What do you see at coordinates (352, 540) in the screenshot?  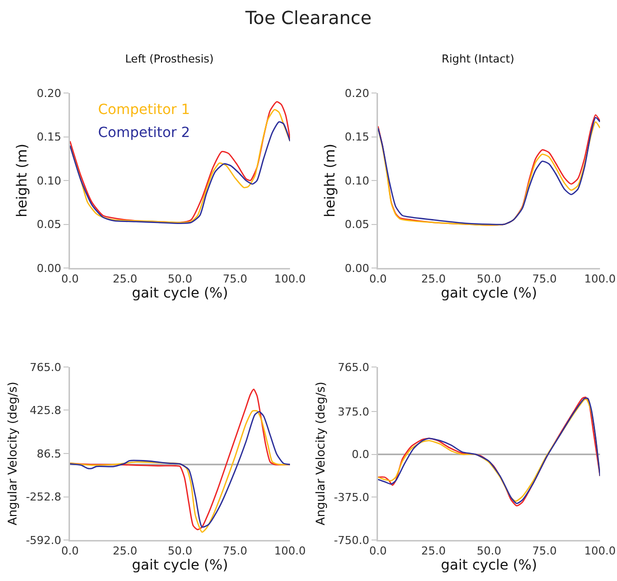 I see `y-tick-label: -750.0` at bounding box center [352, 540].